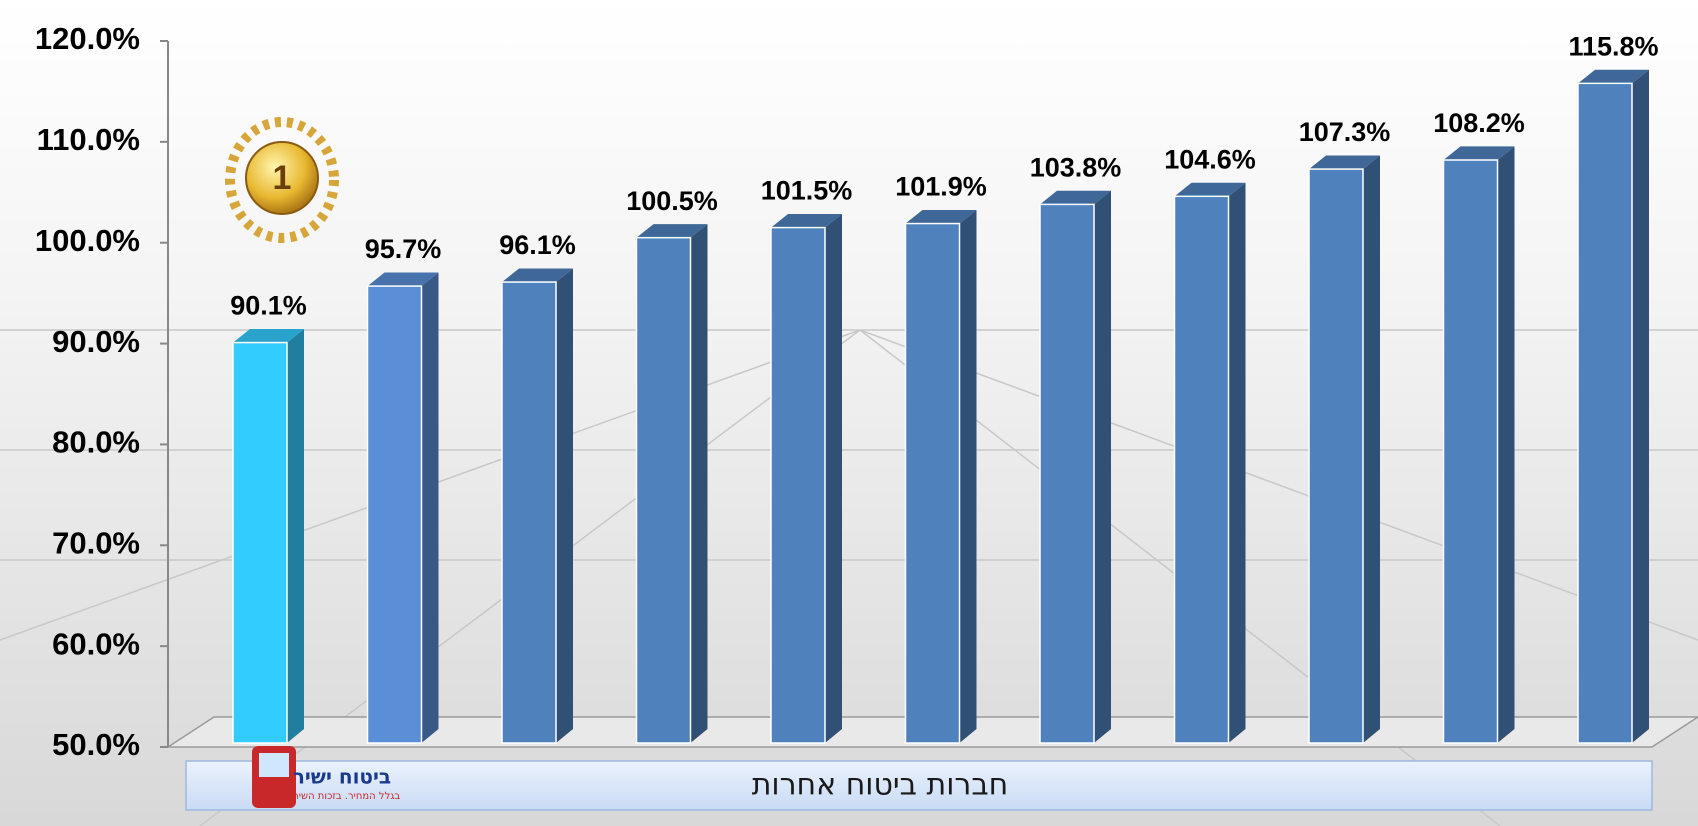 The width and height of the screenshot is (1698, 826). What do you see at coordinates (941, 187) in the screenshot?
I see `value-label: 101.9%` at bounding box center [941, 187].